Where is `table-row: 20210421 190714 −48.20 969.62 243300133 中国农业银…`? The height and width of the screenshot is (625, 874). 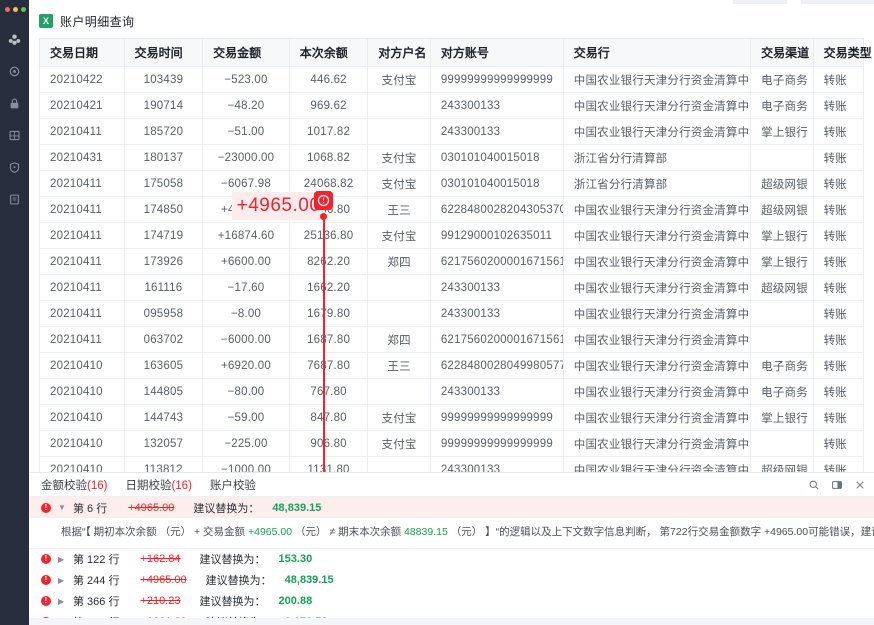 table-row: 20210421 190714 −48.20 969.62 243300133 中国农业银… is located at coordinates (452, 105).